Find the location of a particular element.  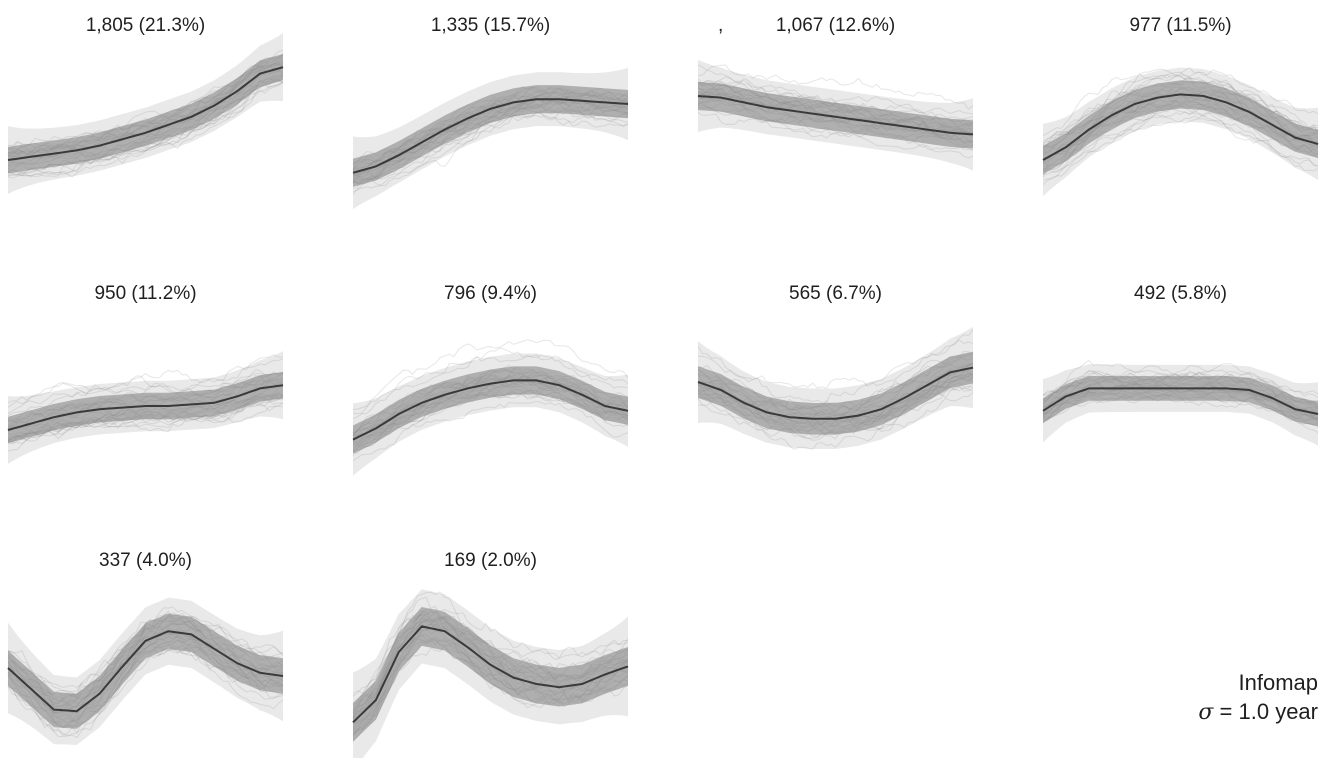

stray-comma-mark: , is located at coordinates (720, 25).